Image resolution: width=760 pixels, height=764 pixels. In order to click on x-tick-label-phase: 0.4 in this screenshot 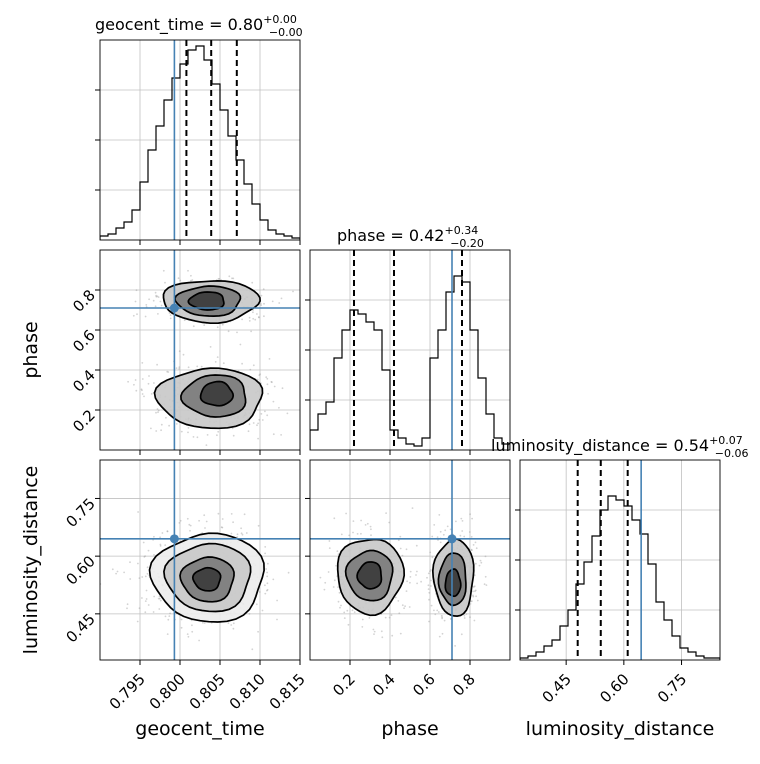, I will do `click(384, 685)`.